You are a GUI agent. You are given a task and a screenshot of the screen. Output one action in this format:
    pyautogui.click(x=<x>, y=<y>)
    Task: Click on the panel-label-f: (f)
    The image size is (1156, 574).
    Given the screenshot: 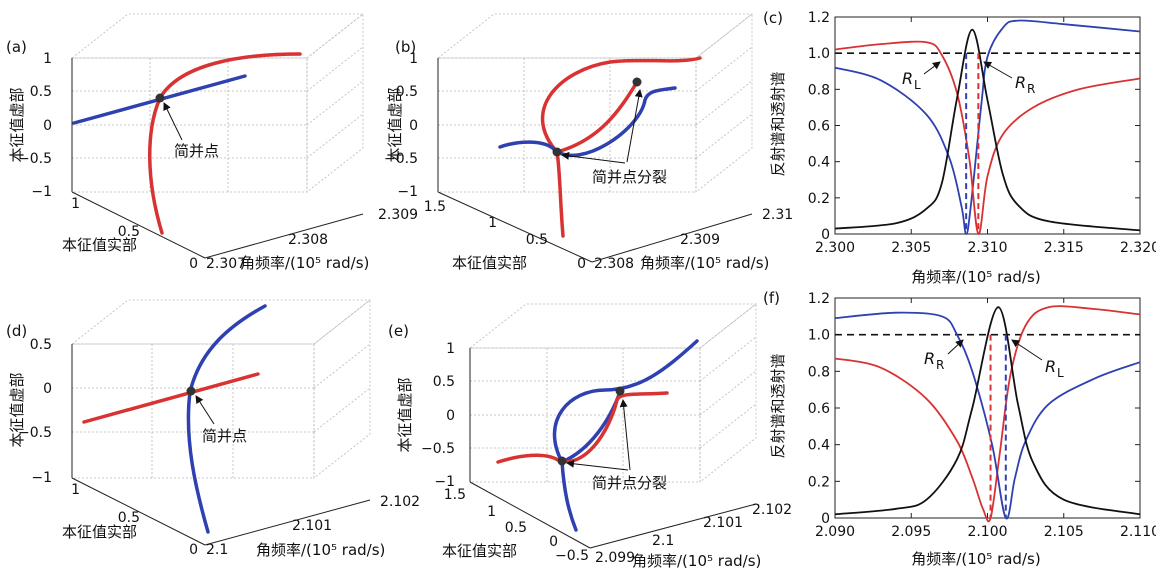 What is the action you would take?
    pyautogui.click(x=771, y=298)
    